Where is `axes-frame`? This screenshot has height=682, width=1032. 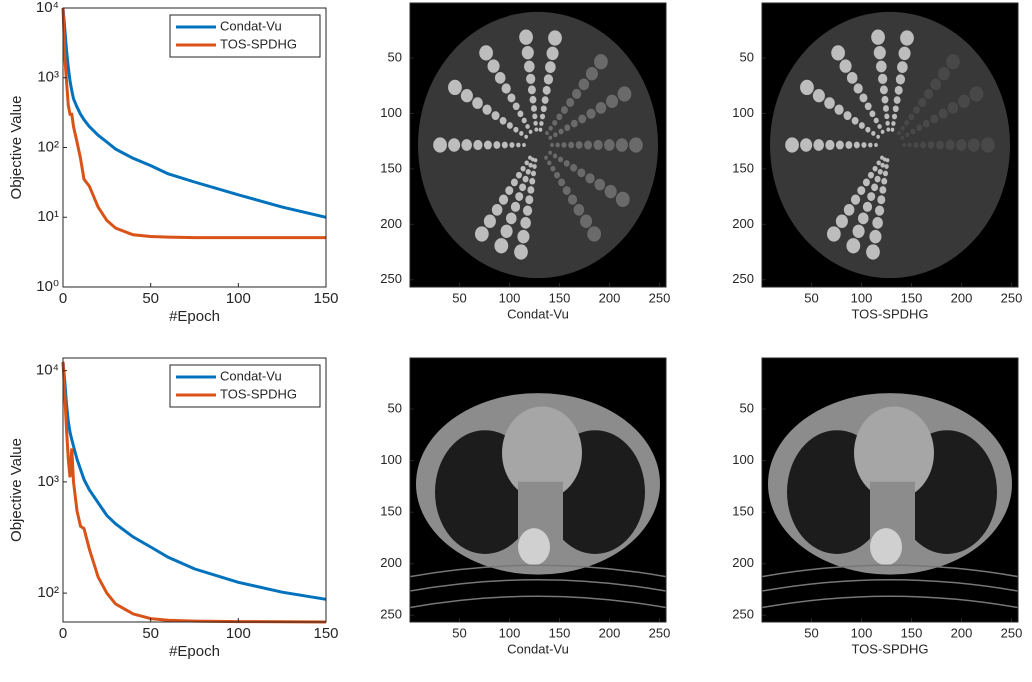
axes-frame is located at coordinates (538, 490).